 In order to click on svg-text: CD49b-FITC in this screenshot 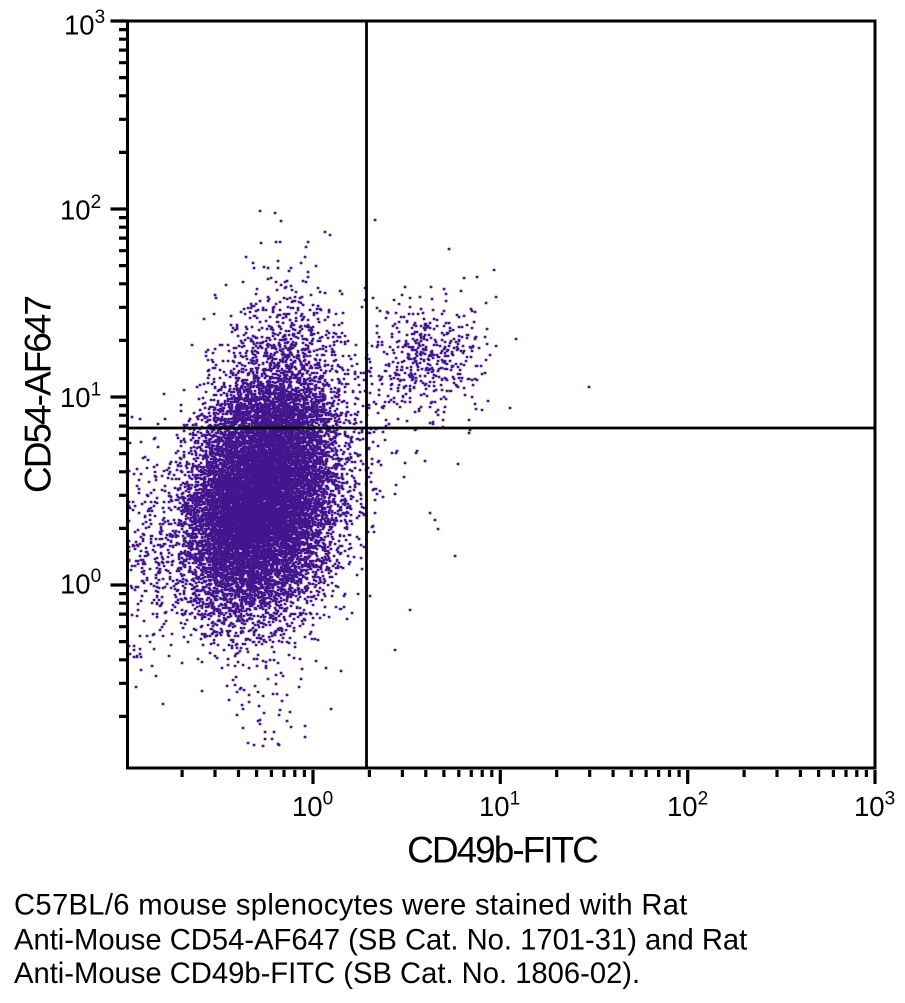, I will do `click(502, 850)`.